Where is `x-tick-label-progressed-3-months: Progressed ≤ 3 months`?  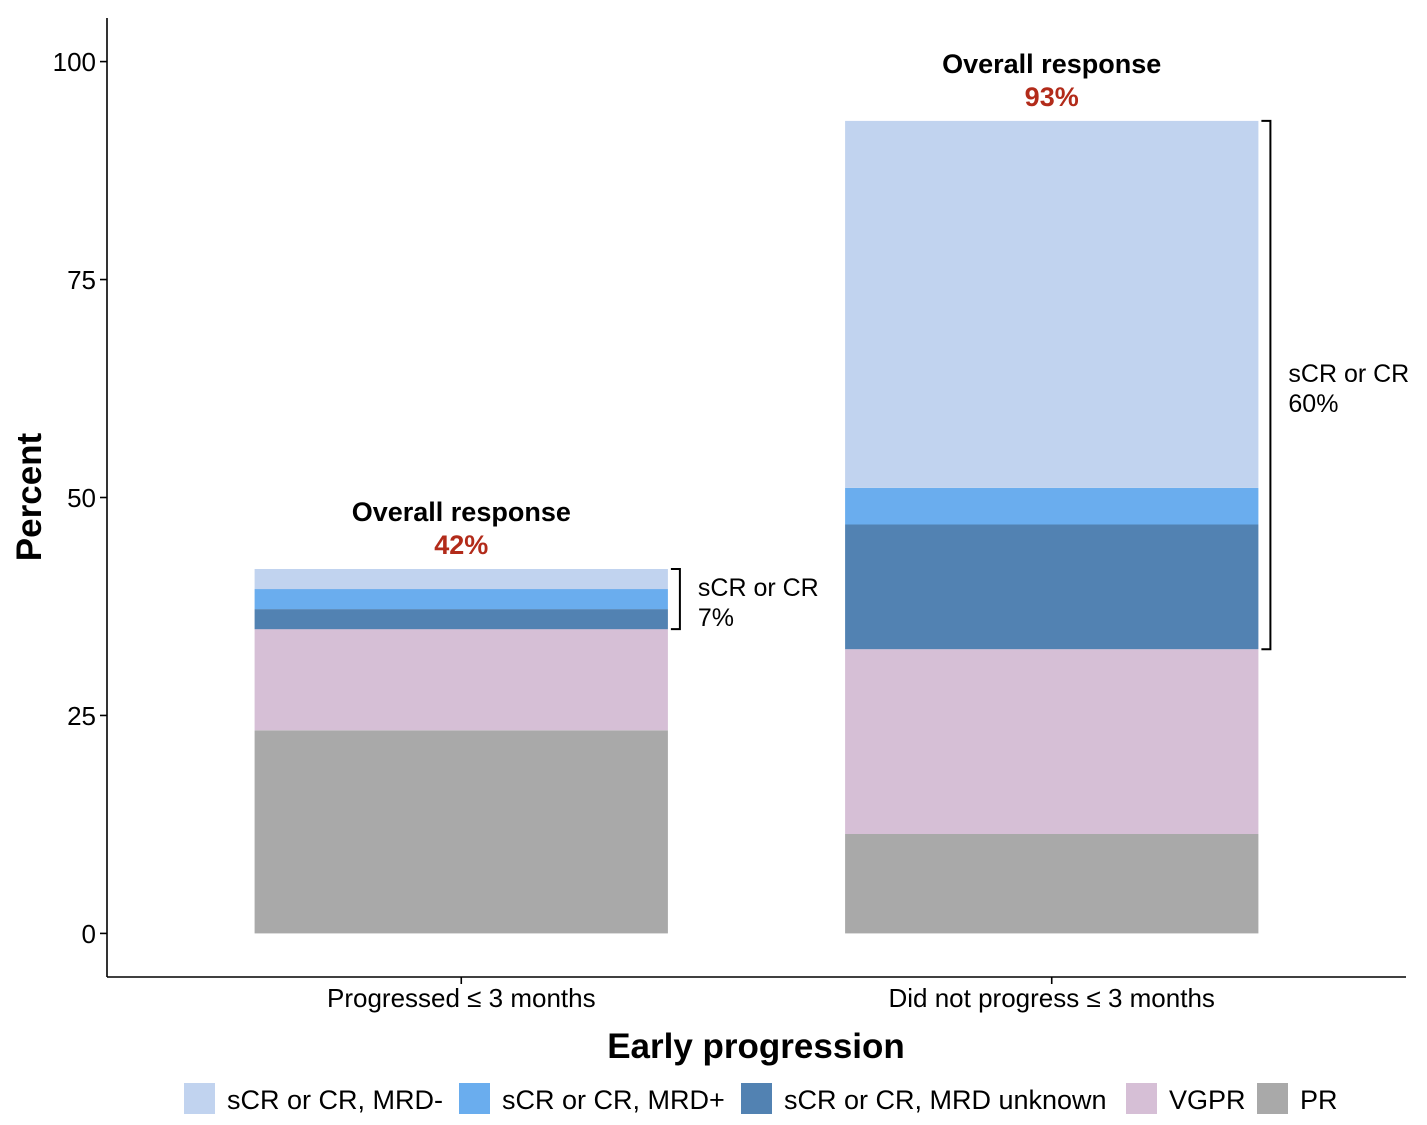 x-tick-label-progressed-3-months: Progressed ≤ 3 months is located at coordinates (461, 998).